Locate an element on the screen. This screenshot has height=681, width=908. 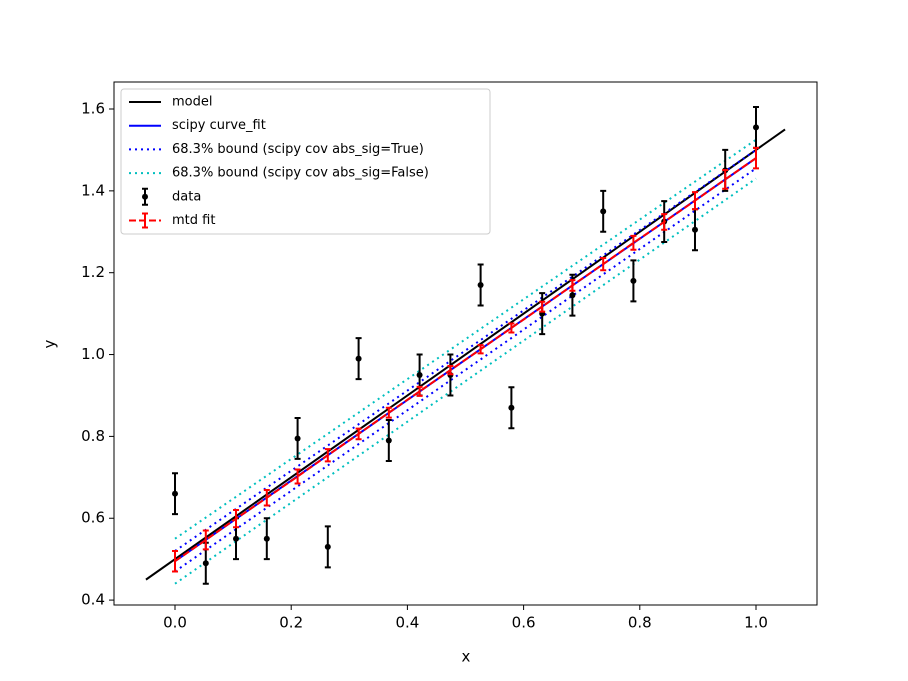
x-tick-label: 0.2 is located at coordinates (291, 623).